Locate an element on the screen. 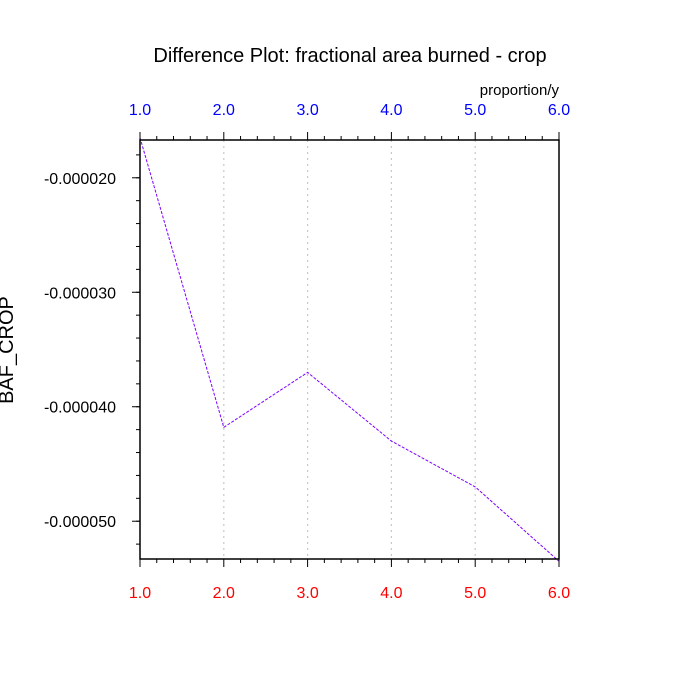 The width and height of the screenshot is (700, 700). x-tick-label-bottom: 5.0 is located at coordinates (475, 593).